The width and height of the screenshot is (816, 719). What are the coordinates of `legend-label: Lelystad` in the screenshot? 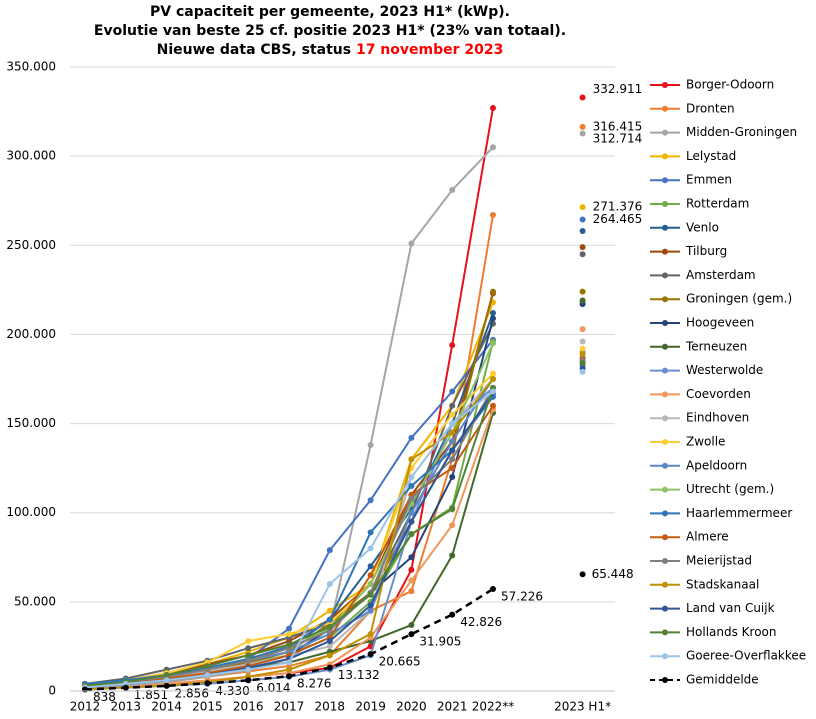 It's located at (711, 156).